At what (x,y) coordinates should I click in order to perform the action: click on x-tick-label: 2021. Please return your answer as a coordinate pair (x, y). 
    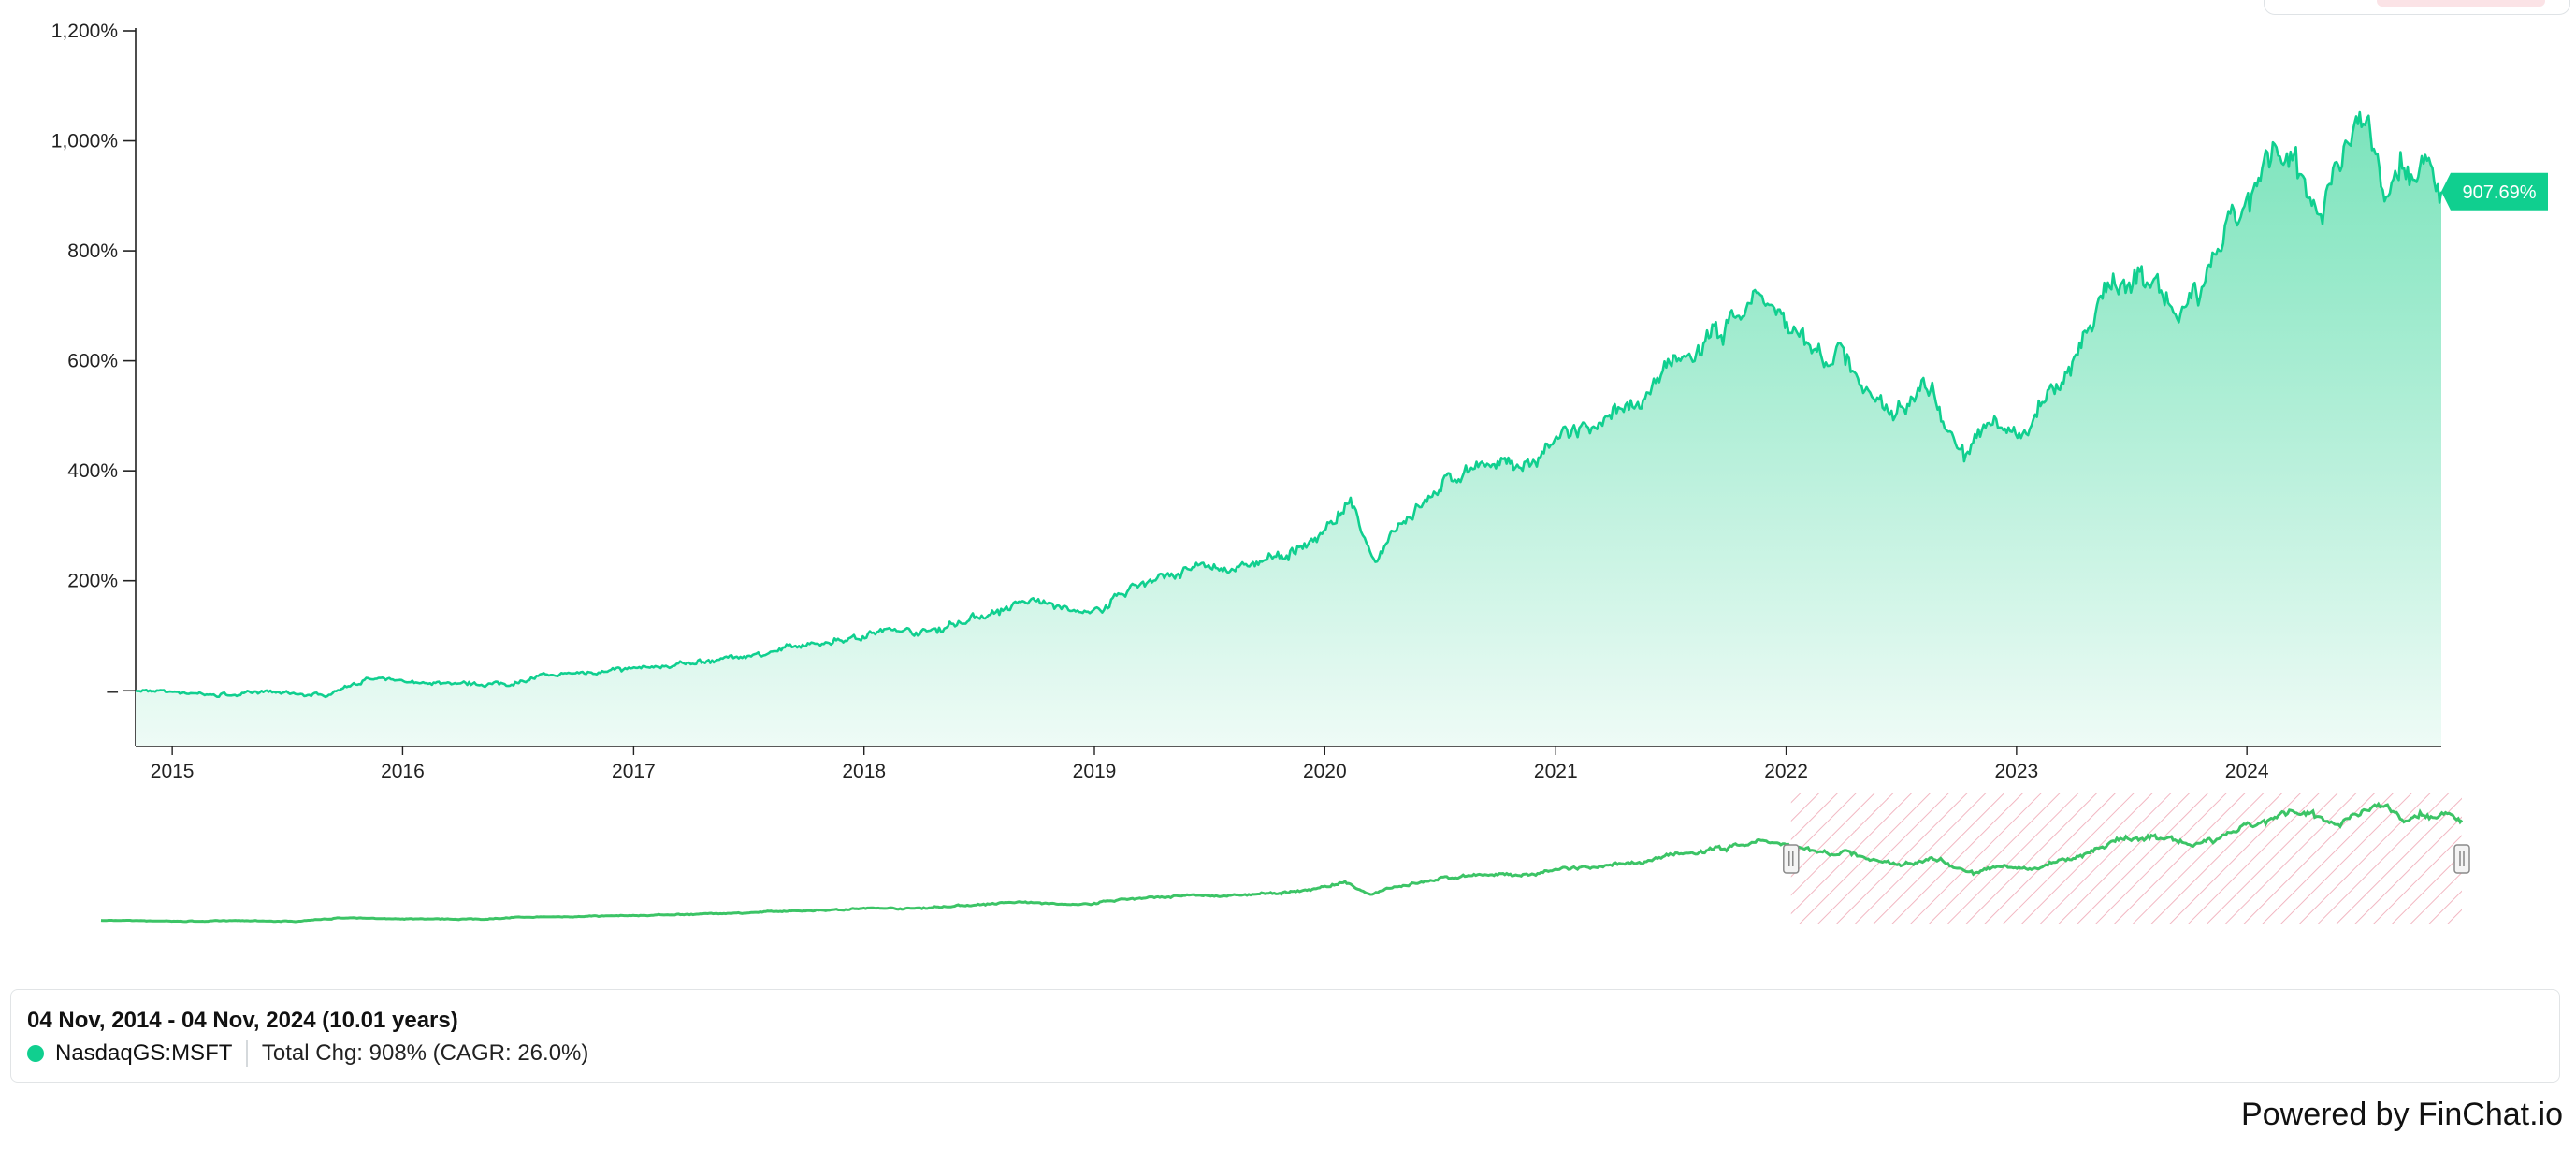
    Looking at the image, I should click on (1556, 772).